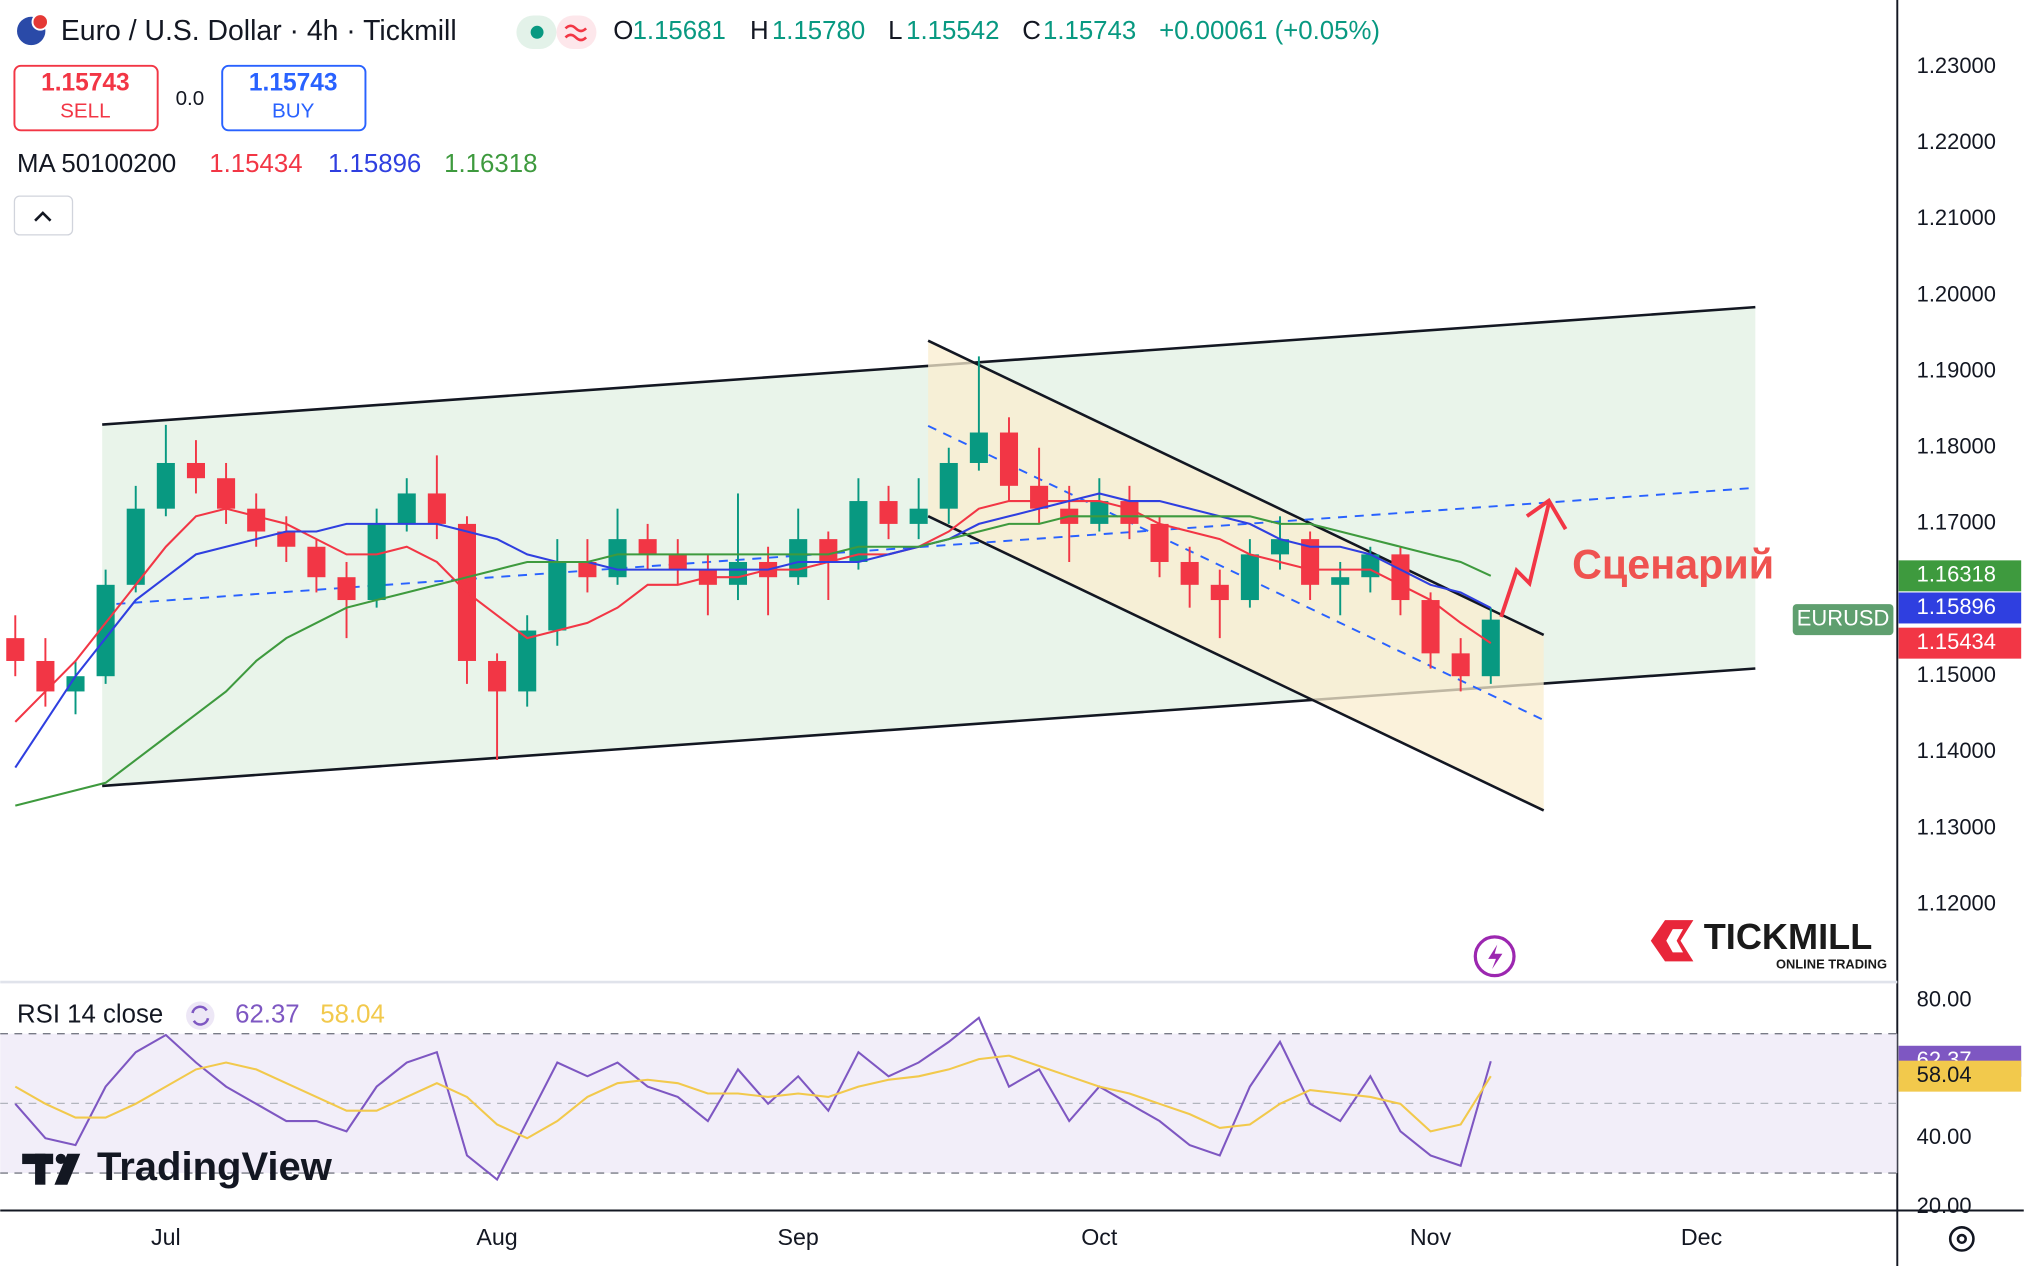 This screenshot has height=1266, width=2024. I want to click on y-tick-label: 1.18000, so click(1956, 446).